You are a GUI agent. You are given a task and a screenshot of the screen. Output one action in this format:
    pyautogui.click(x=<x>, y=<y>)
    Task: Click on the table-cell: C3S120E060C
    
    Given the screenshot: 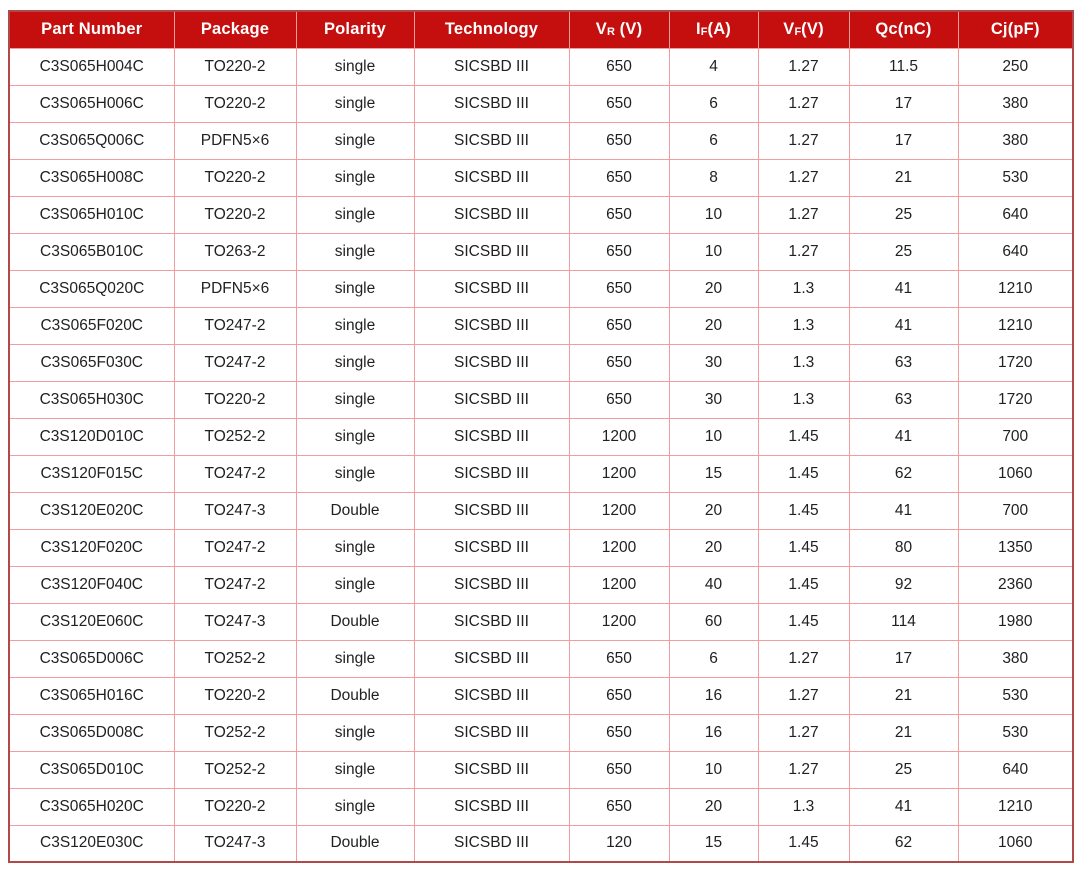 What is the action you would take?
    pyautogui.click(x=91, y=621)
    